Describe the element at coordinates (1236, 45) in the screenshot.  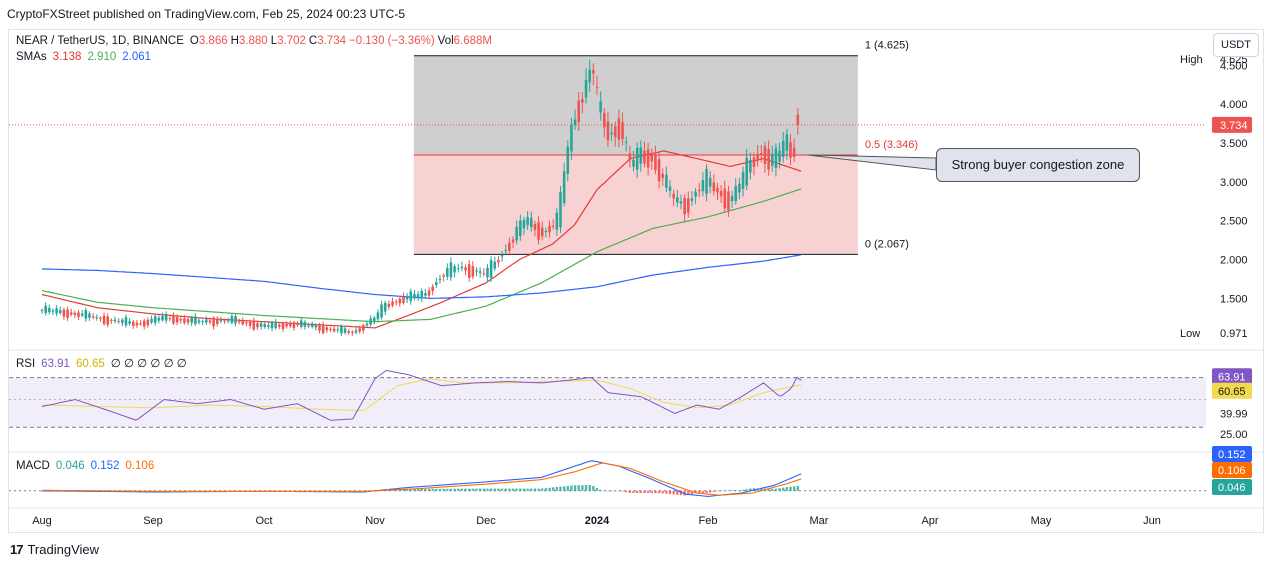
I see `currency-button: USDT` at that location.